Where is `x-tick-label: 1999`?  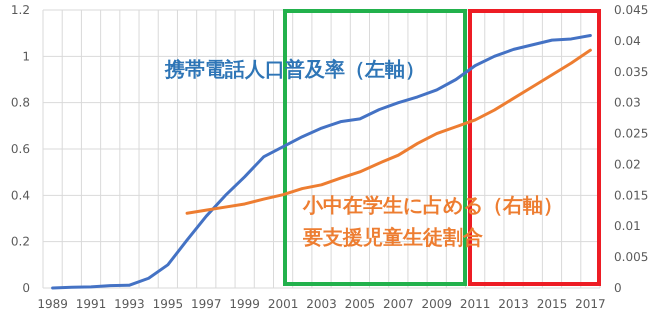 x-tick-label: 1999 is located at coordinates (244, 304).